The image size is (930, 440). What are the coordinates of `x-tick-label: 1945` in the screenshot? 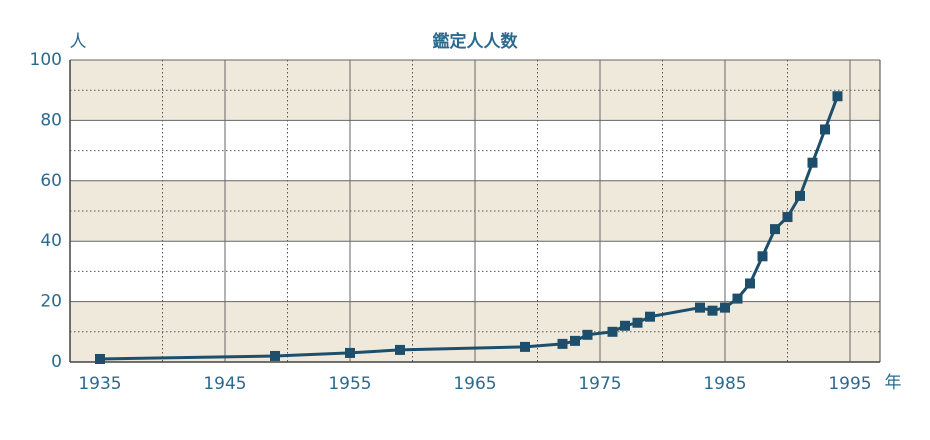 It's located at (224, 384).